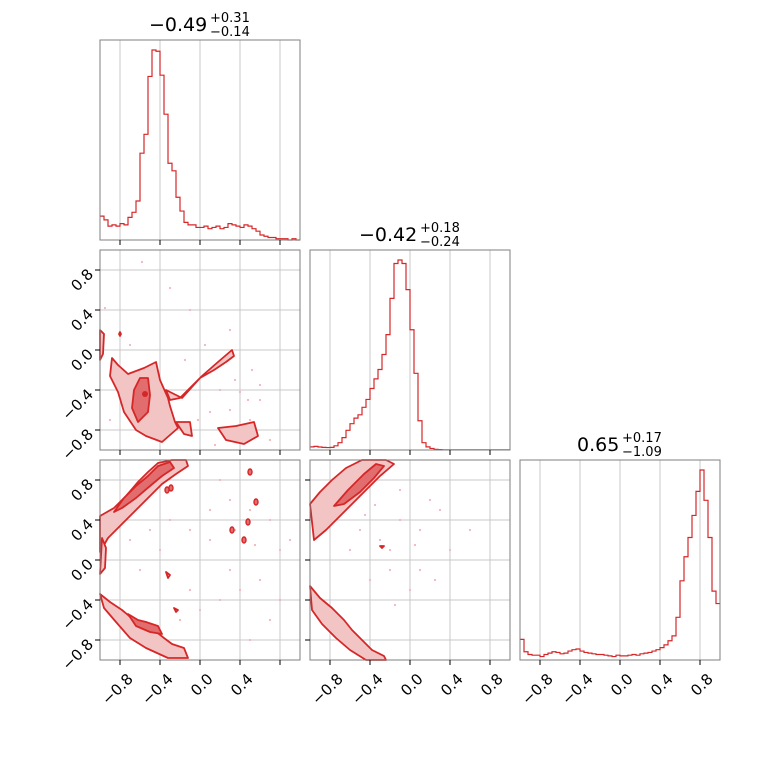 Image resolution: width=760 pixels, height=760 pixels. I want to click on y-tick-label: −0.8, so click(78, 444).